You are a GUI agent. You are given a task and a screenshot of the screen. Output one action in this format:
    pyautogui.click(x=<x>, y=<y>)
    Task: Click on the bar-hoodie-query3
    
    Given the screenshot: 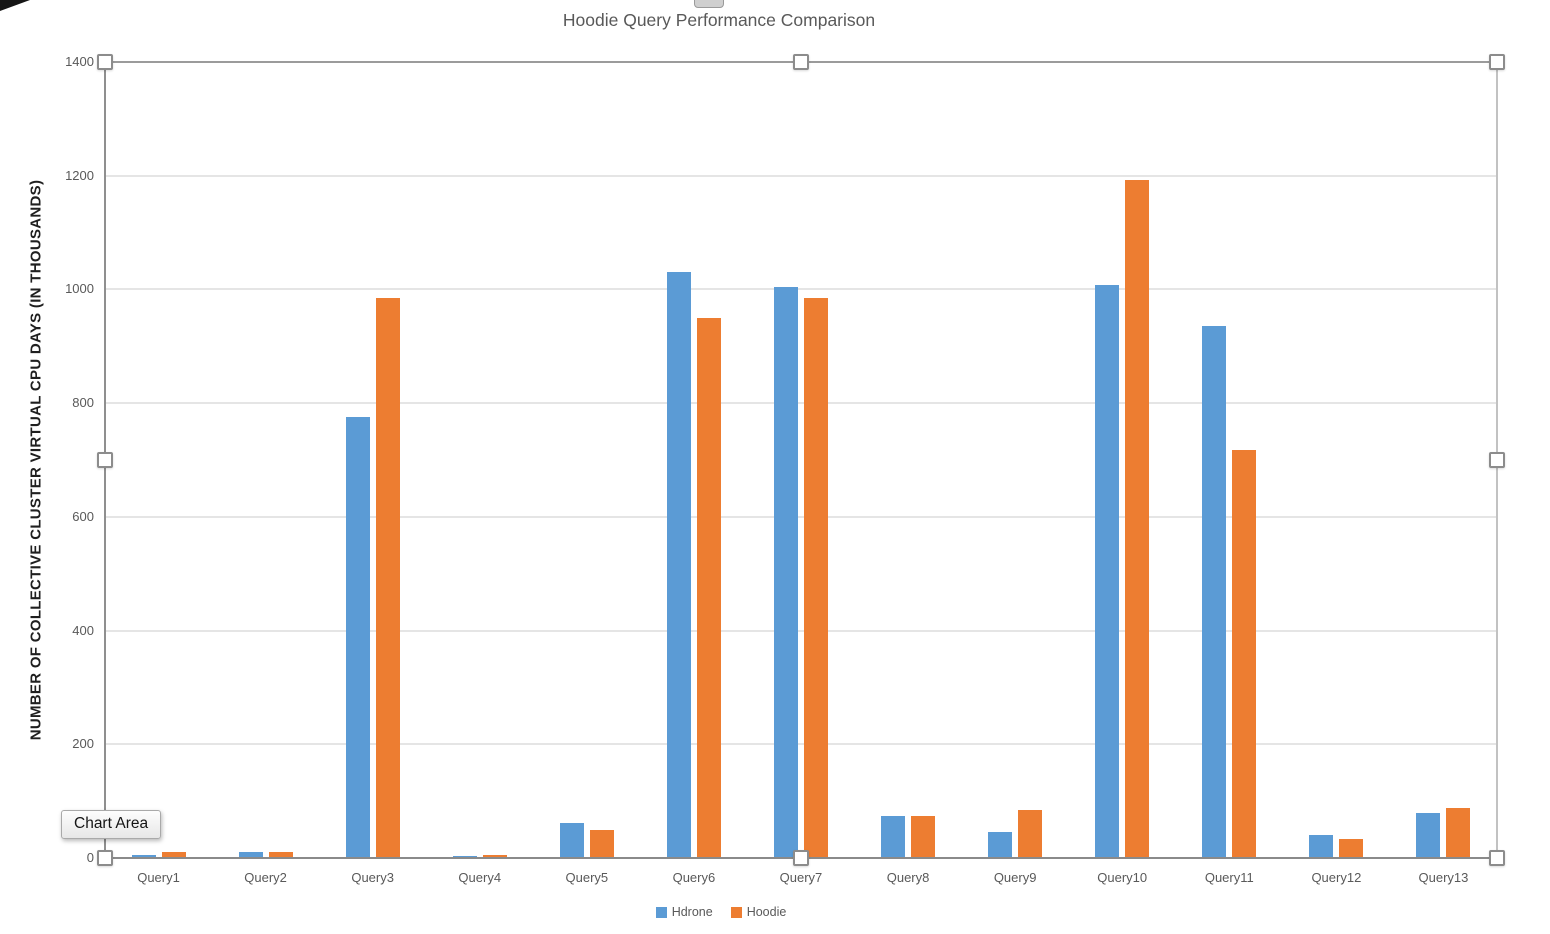 What is the action you would take?
    pyautogui.click(x=387, y=577)
    